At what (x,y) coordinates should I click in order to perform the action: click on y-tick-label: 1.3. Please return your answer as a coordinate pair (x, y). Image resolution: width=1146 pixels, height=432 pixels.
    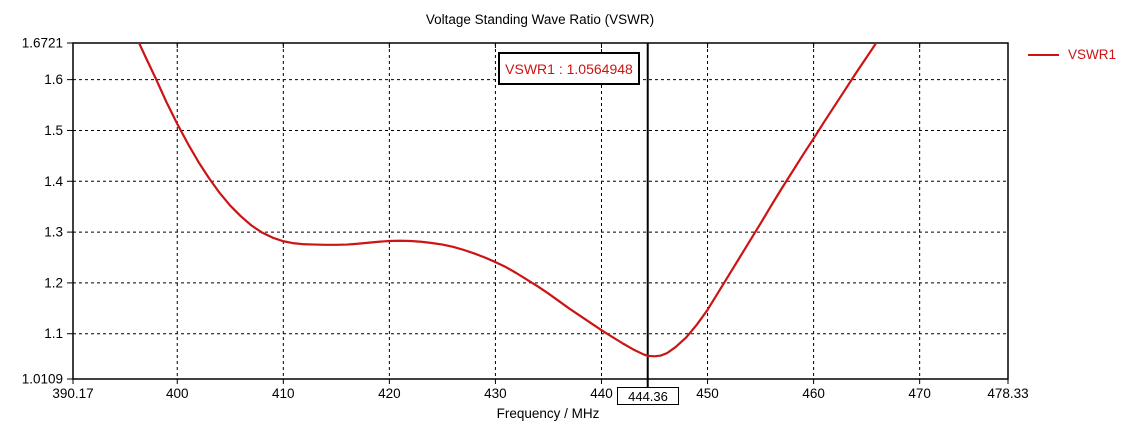
    Looking at the image, I should click on (53, 232).